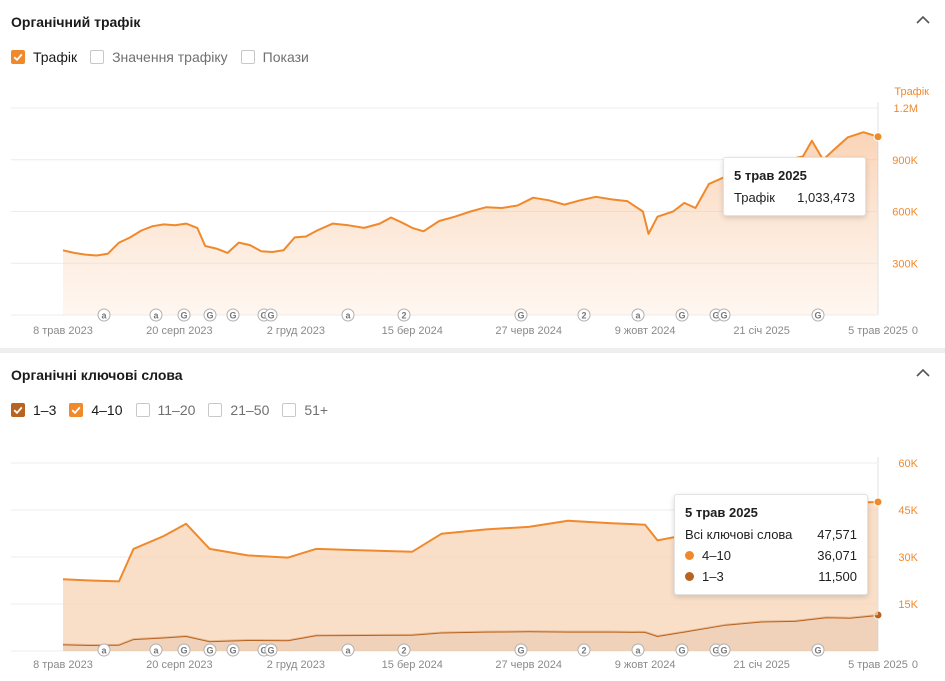 The image size is (945, 681). I want to click on tooltip-value: 36,071, so click(837, 555).